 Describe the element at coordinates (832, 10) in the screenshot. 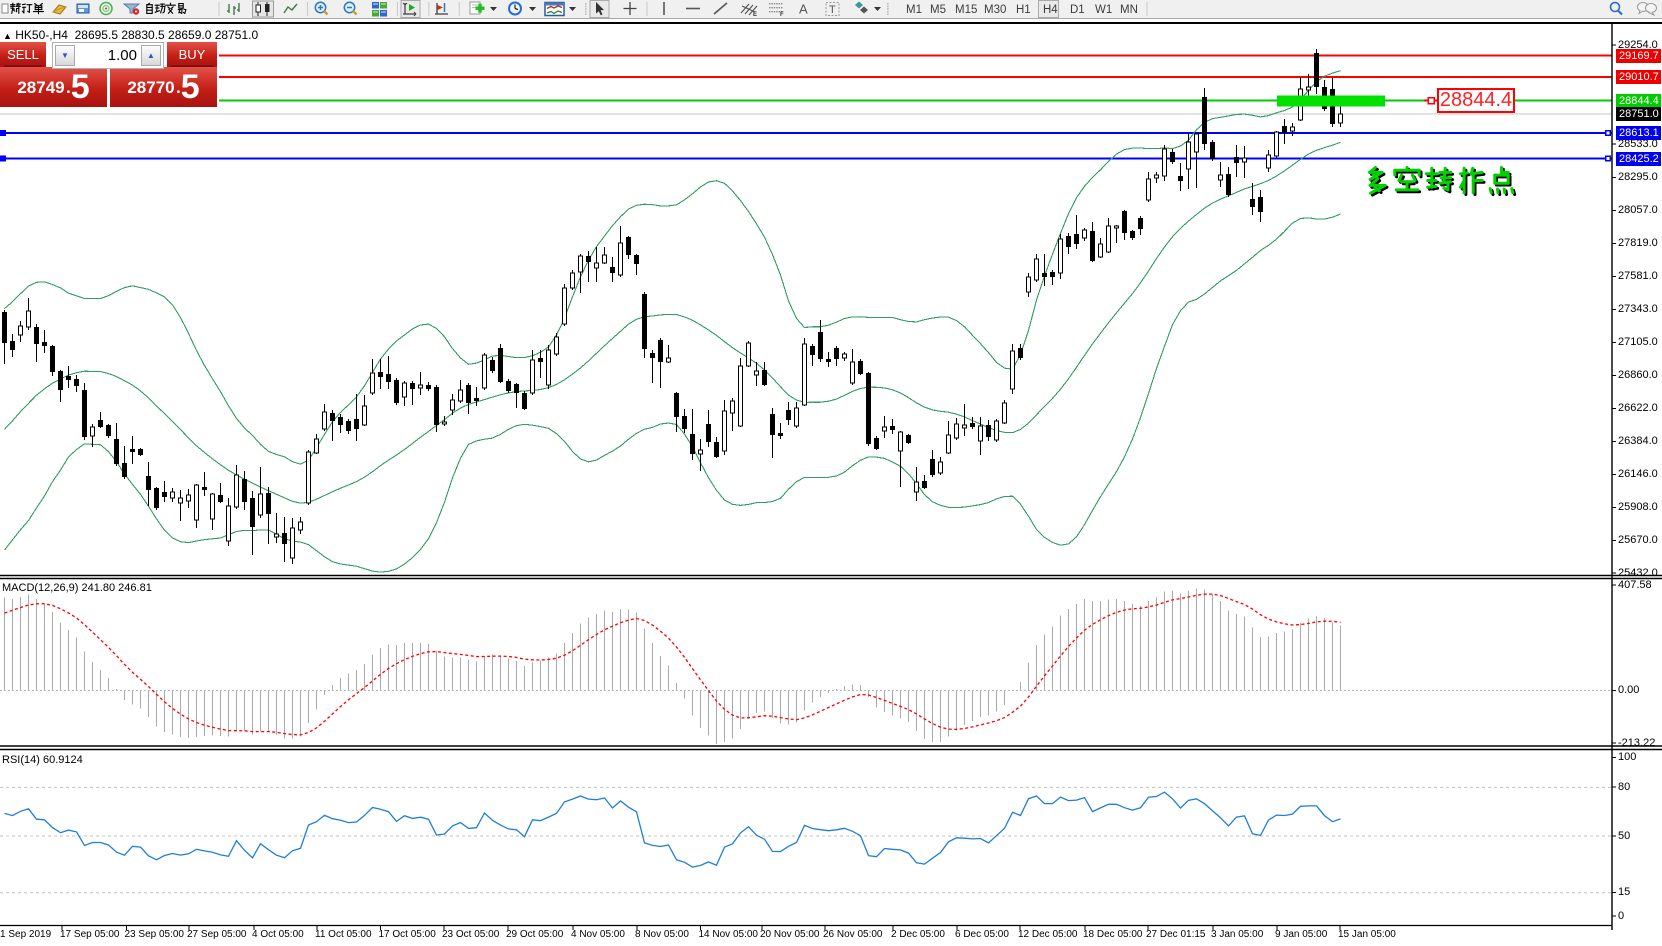

I see `svg-text: T` at that location.